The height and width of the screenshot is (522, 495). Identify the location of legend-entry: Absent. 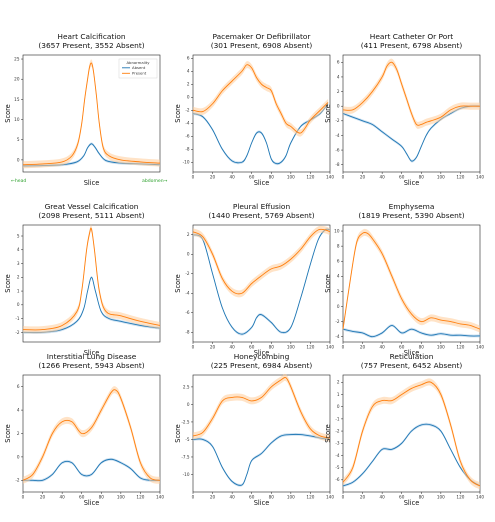
(139, 67).